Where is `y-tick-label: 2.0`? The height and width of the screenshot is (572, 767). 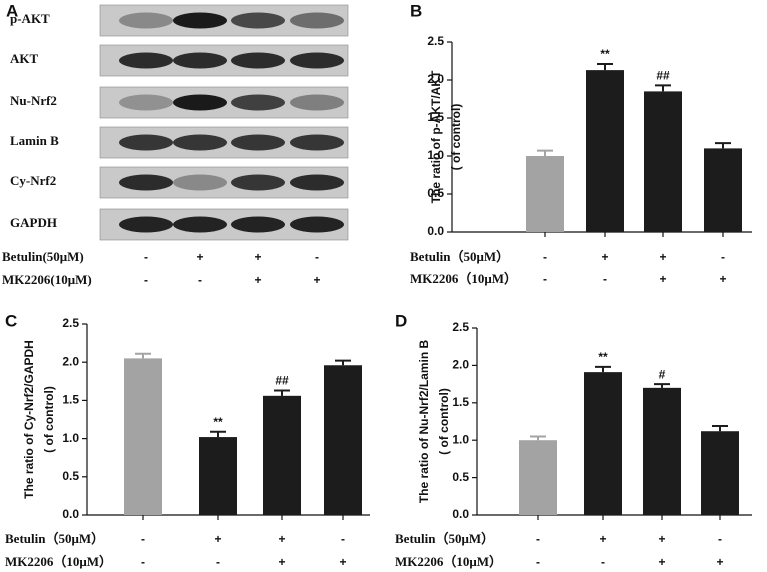 y-tick-label: 2.0 is located at coordinates (460, 365).